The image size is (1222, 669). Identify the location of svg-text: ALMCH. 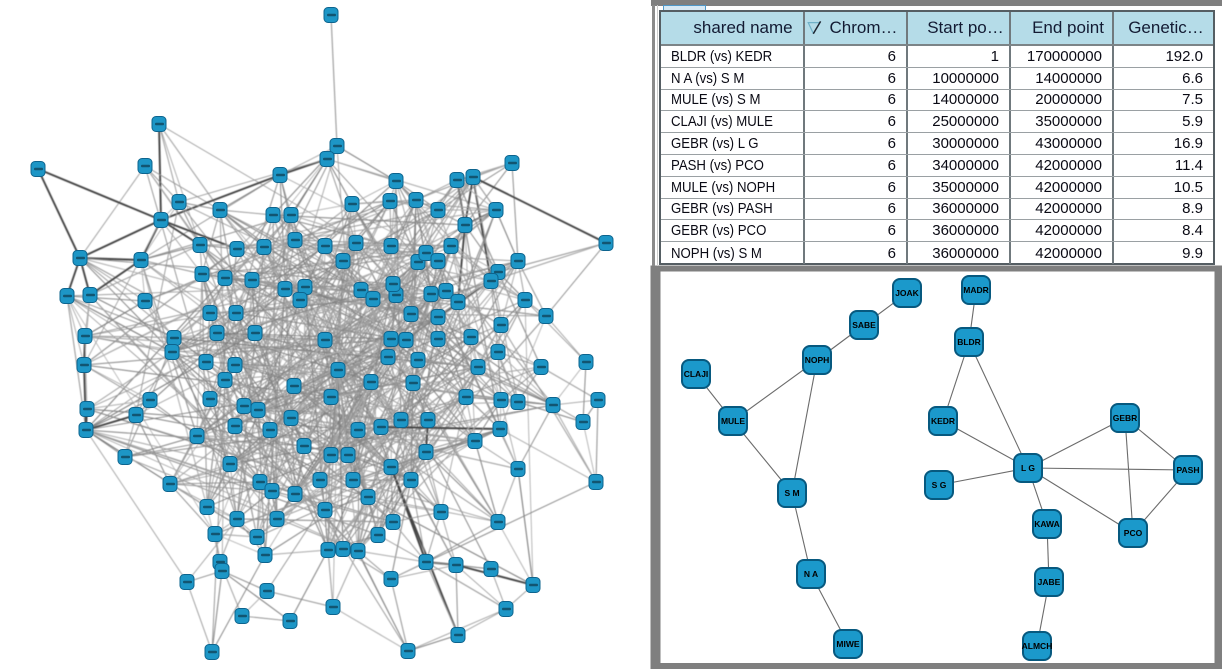
(1037, 646).